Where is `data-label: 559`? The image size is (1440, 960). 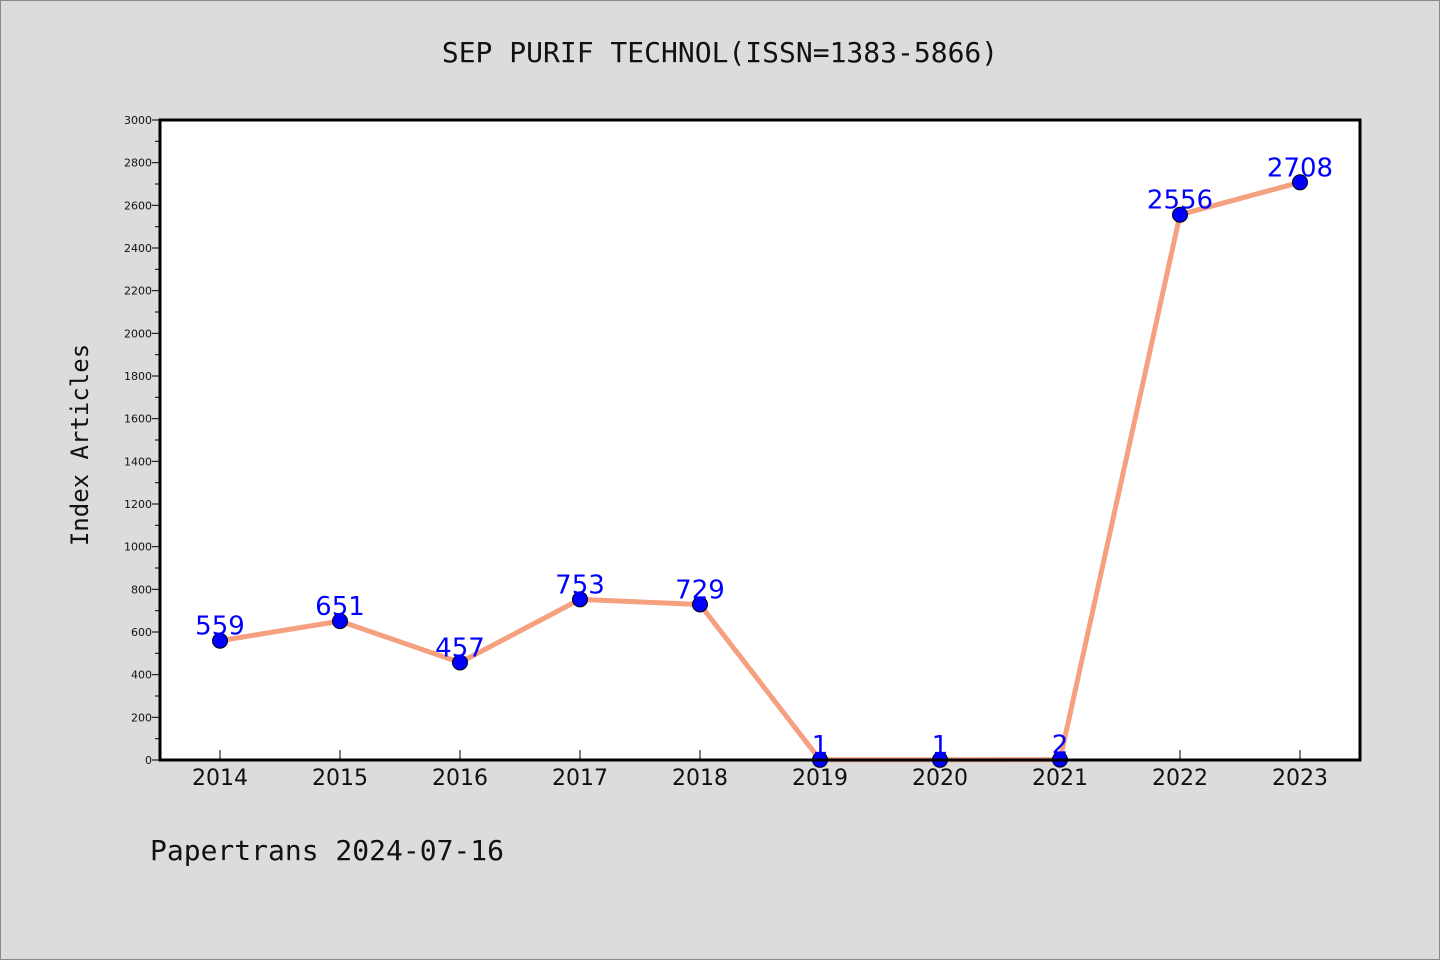
data-label: 559 is located at coordinates (220, 627).